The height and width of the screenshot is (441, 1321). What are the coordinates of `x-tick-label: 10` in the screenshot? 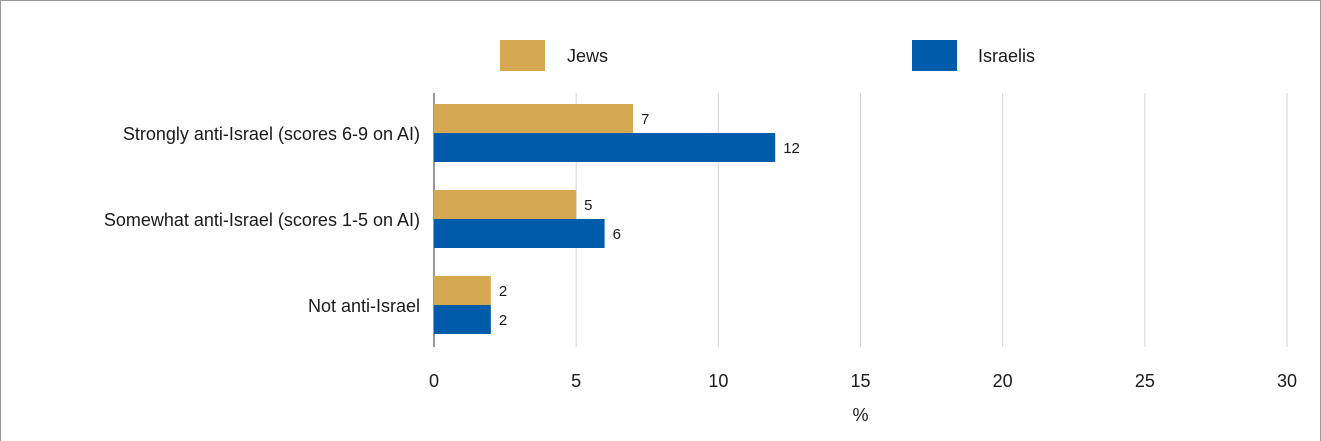 It's located at (718, 381).